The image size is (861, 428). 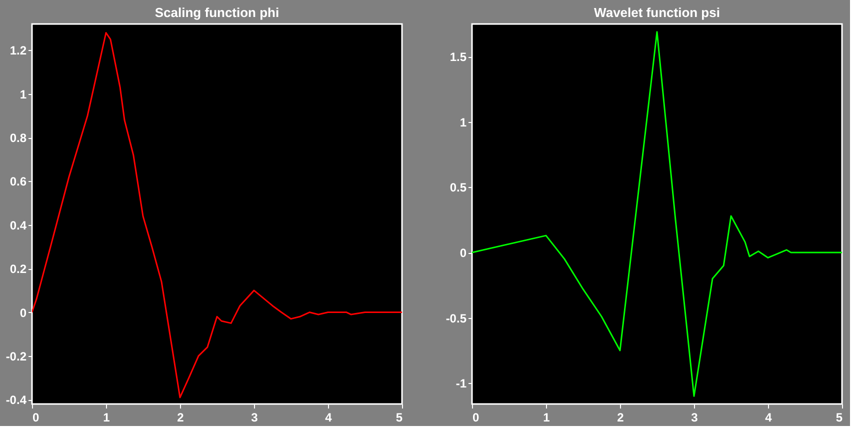 I want to click on y-tick-label: 1.2, so click(x=18, y=51).